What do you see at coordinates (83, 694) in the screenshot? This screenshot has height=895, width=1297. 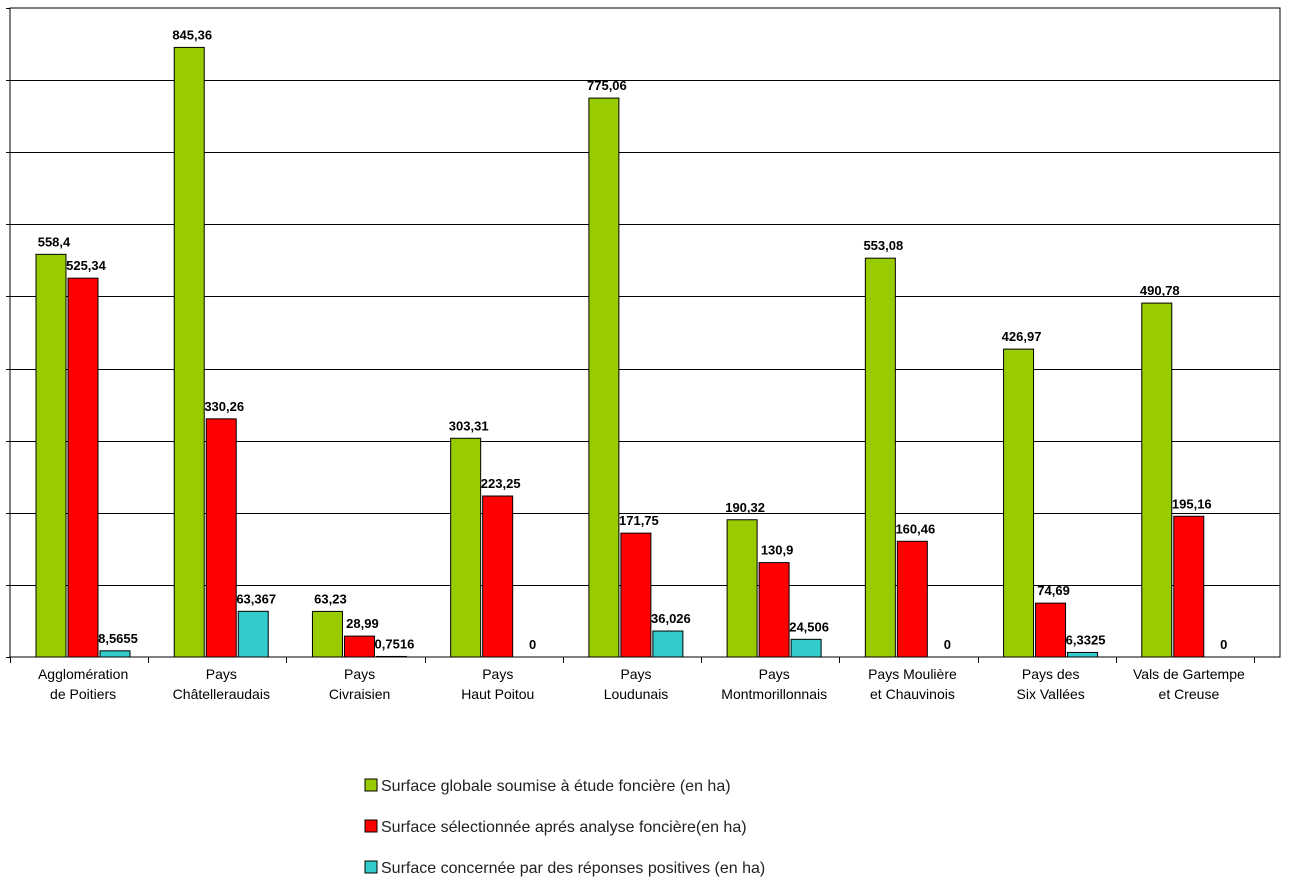 I see `category-label: de Poitiers` at bounding box center [83, 694].